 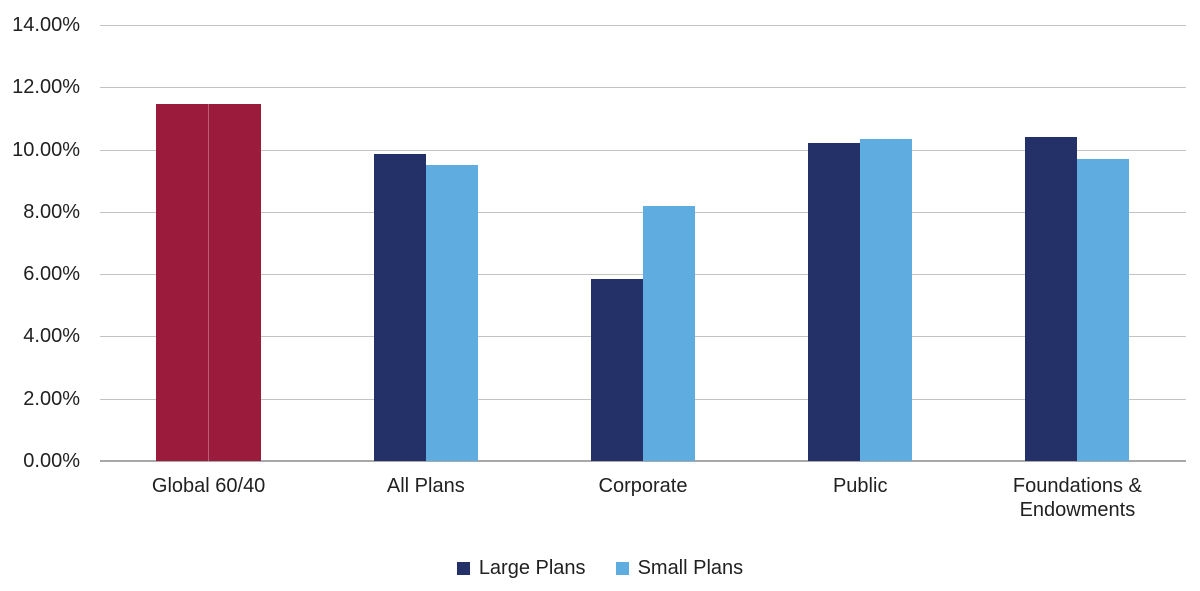 I want to click on bar-large-plans-foundations-endowments, so click(x=1051, y=299).